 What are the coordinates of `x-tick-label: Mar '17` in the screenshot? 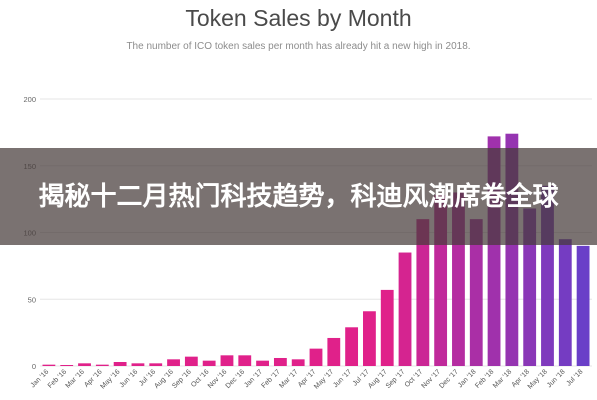 It's located at (288, 378).